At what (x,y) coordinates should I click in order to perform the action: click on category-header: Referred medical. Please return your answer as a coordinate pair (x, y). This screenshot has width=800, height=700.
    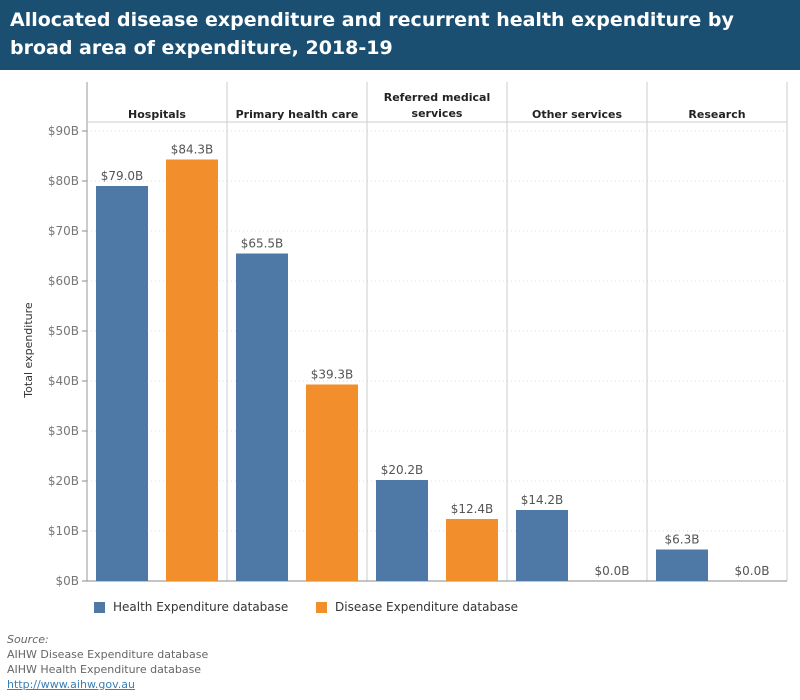
    Looking at the image, I should click on (437, 97).